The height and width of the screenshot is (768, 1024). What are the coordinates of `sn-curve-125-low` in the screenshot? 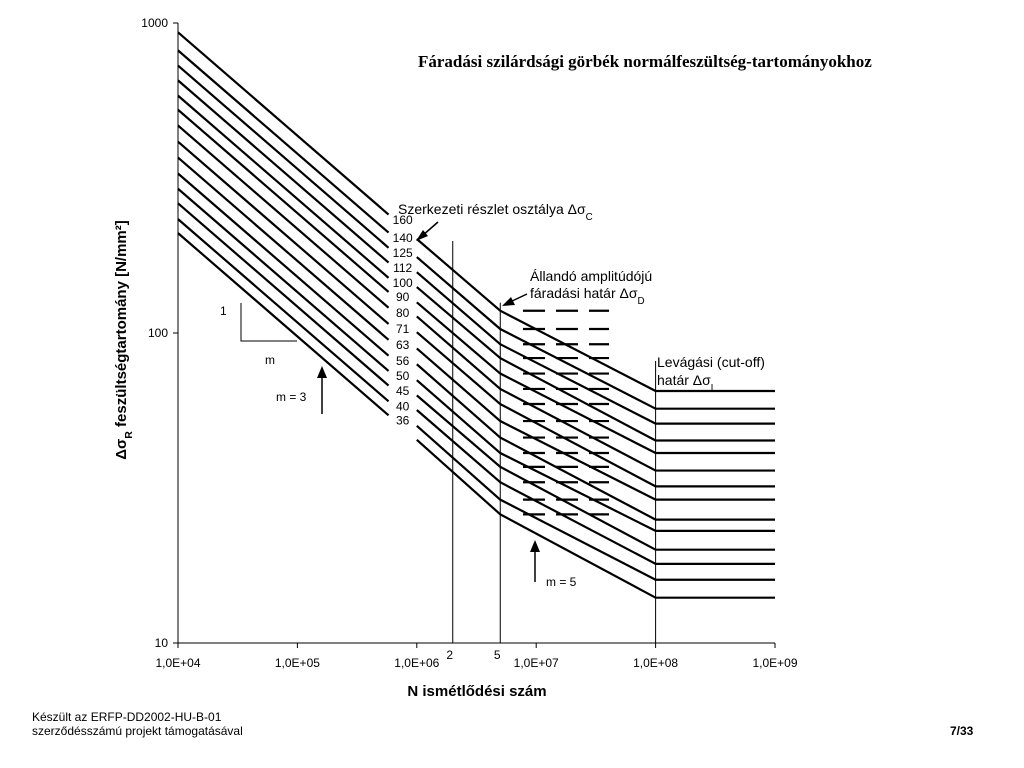 It's located at (595, 348).